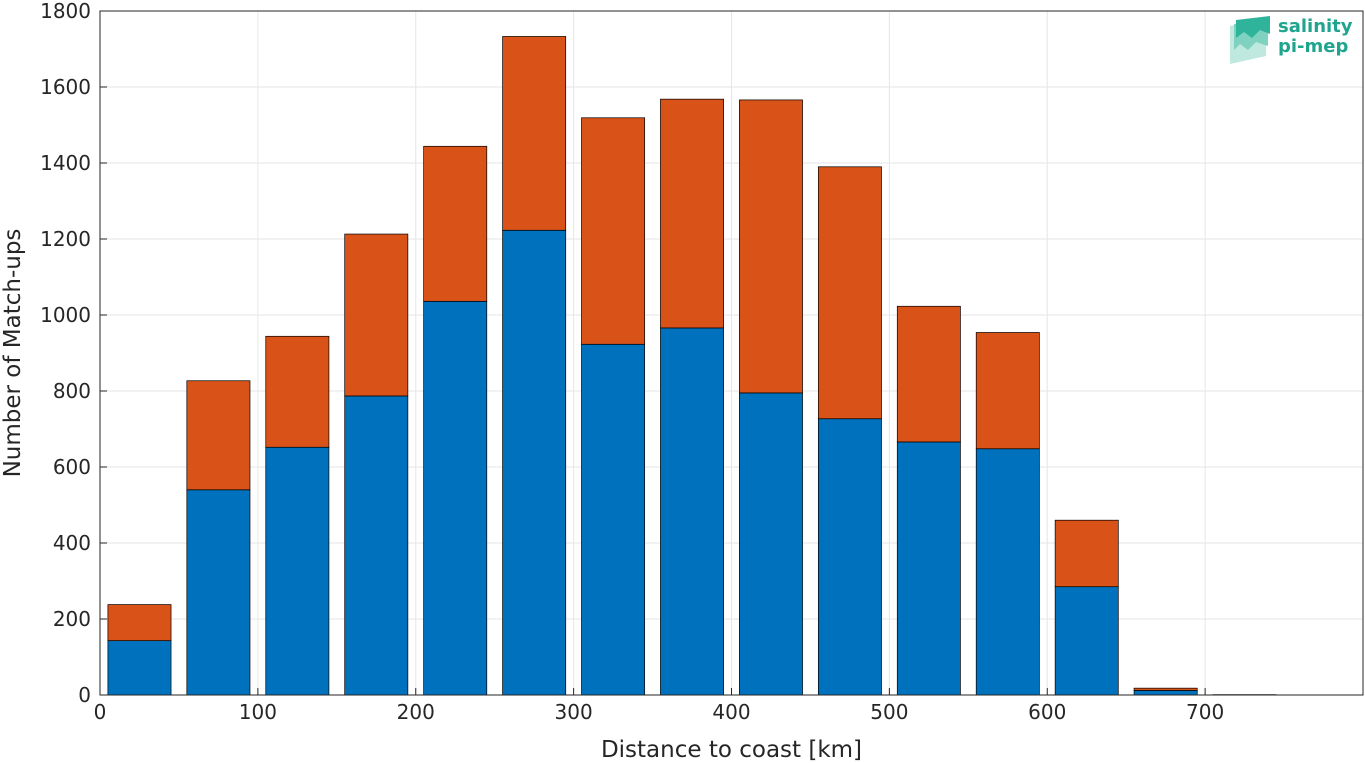 This screenshot has height=763, width=1365. Describe the element at coordinates (72, 543) in the screenshot. I see `y-tick-label: 400` at that location.